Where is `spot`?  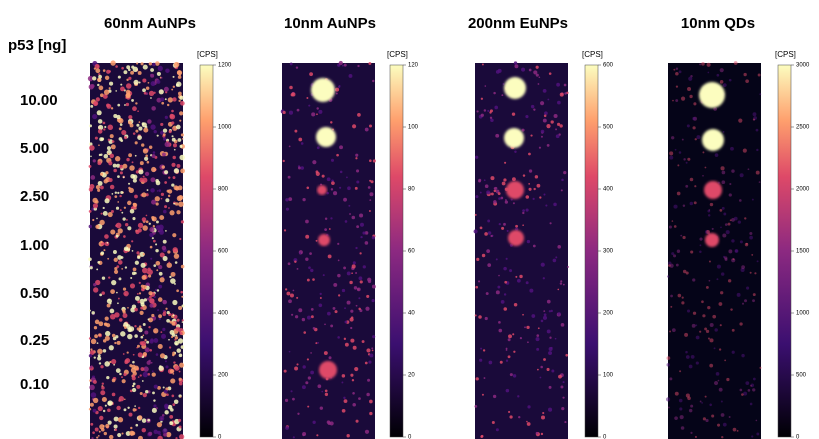
spot is located at coordinates (326, 137).